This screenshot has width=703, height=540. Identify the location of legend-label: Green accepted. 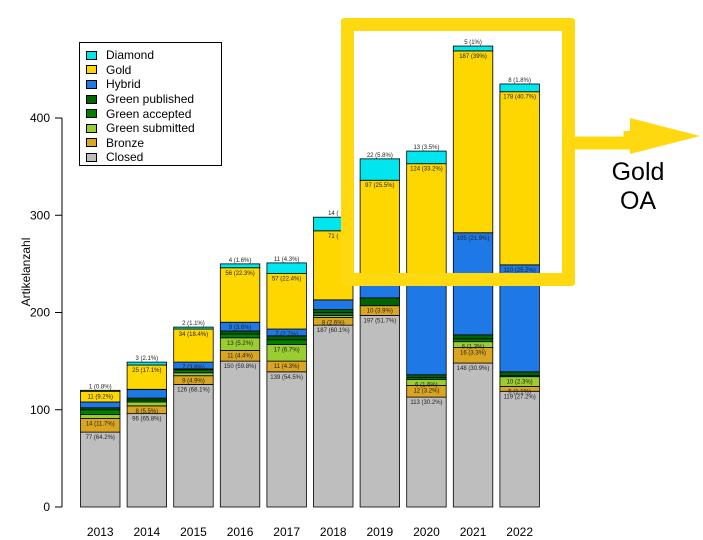
(149, 113).